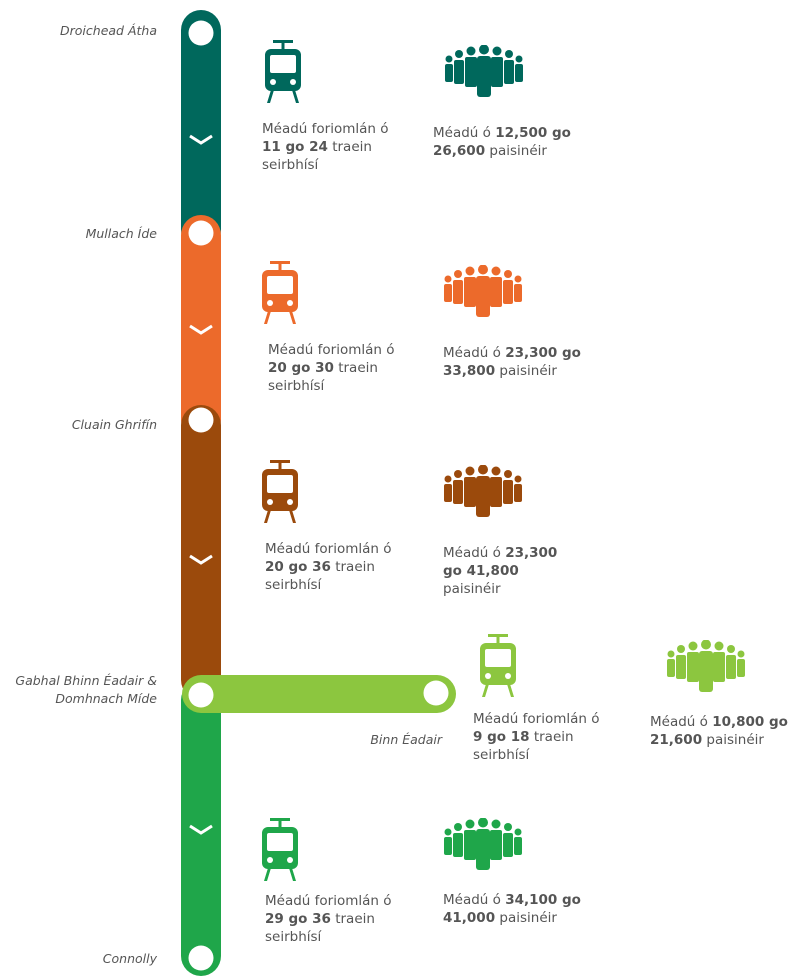  Describe the element at coordinates (78, 234) in the screenshot. I see `station-label: Mullach Íde` at that location.